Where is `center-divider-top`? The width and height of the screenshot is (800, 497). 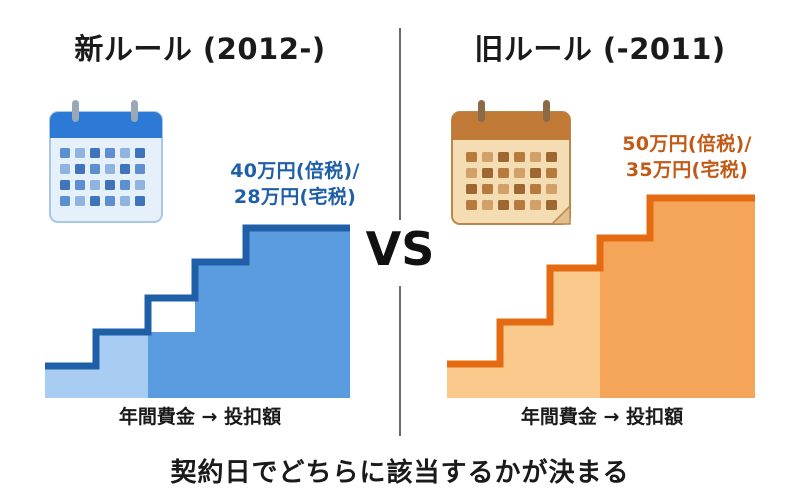
center-divider-top is located at coordinates (400, 124).